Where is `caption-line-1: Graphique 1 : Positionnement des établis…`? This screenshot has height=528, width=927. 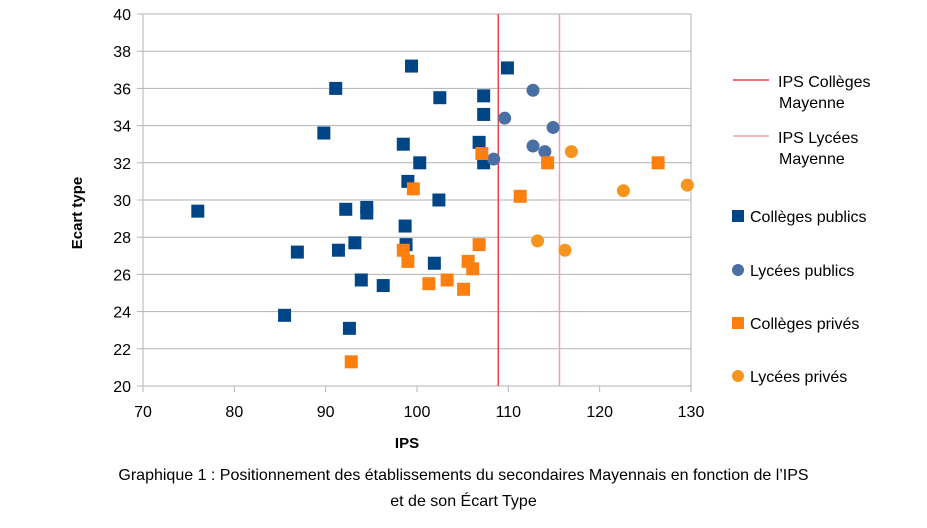
caption-line-1: Graphique 1 : Positionnement des établis… is located at coordinates (463, 475).